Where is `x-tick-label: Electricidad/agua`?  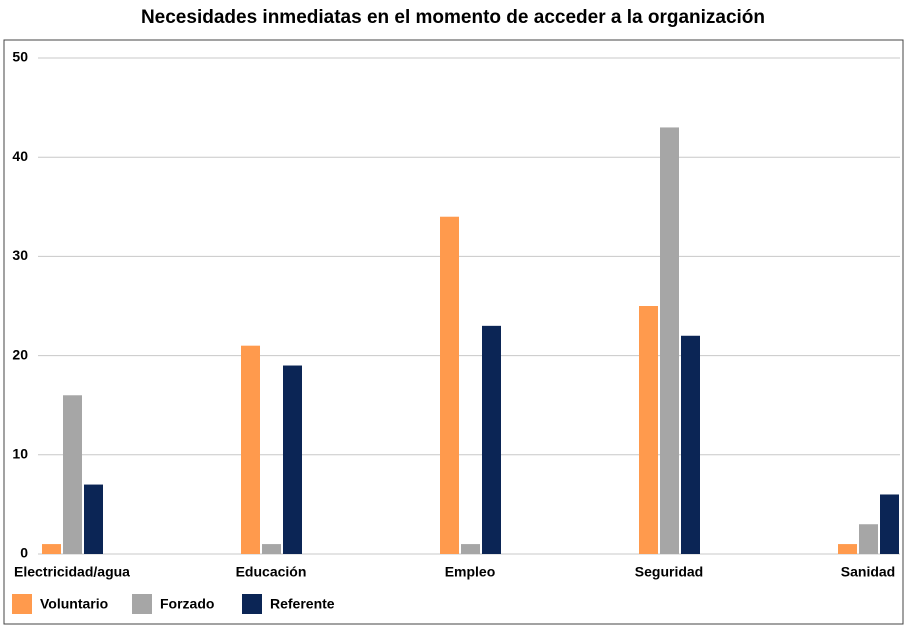
x-tick-label: Electricidad/agua is located at coordinates (72, 572).